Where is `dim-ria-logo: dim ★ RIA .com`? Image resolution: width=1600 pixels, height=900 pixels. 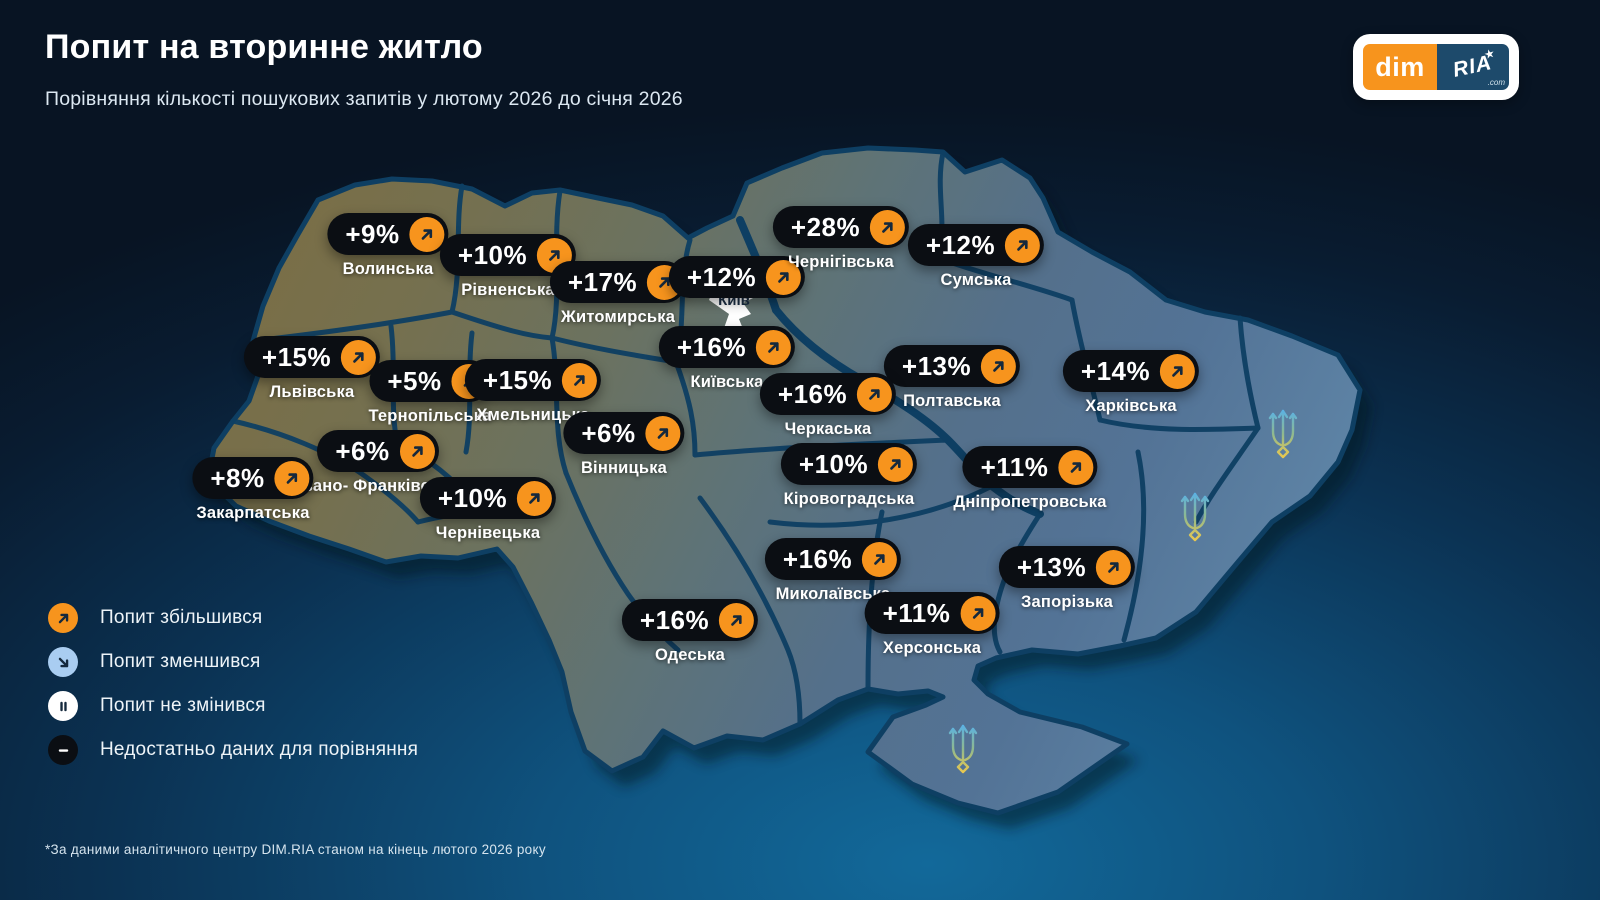
dim-ria-logo: dim ★ RIA .com is located at coordinates (1436, 67).